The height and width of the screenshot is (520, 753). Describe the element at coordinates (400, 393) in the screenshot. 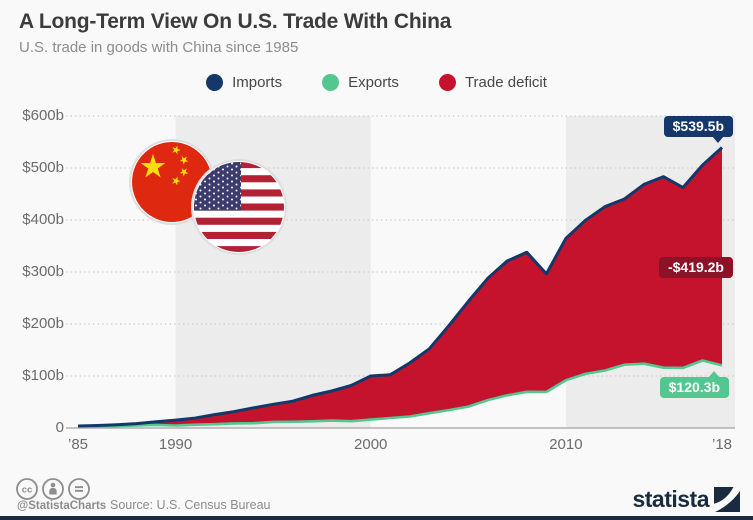

I see `exports-line` at that location.